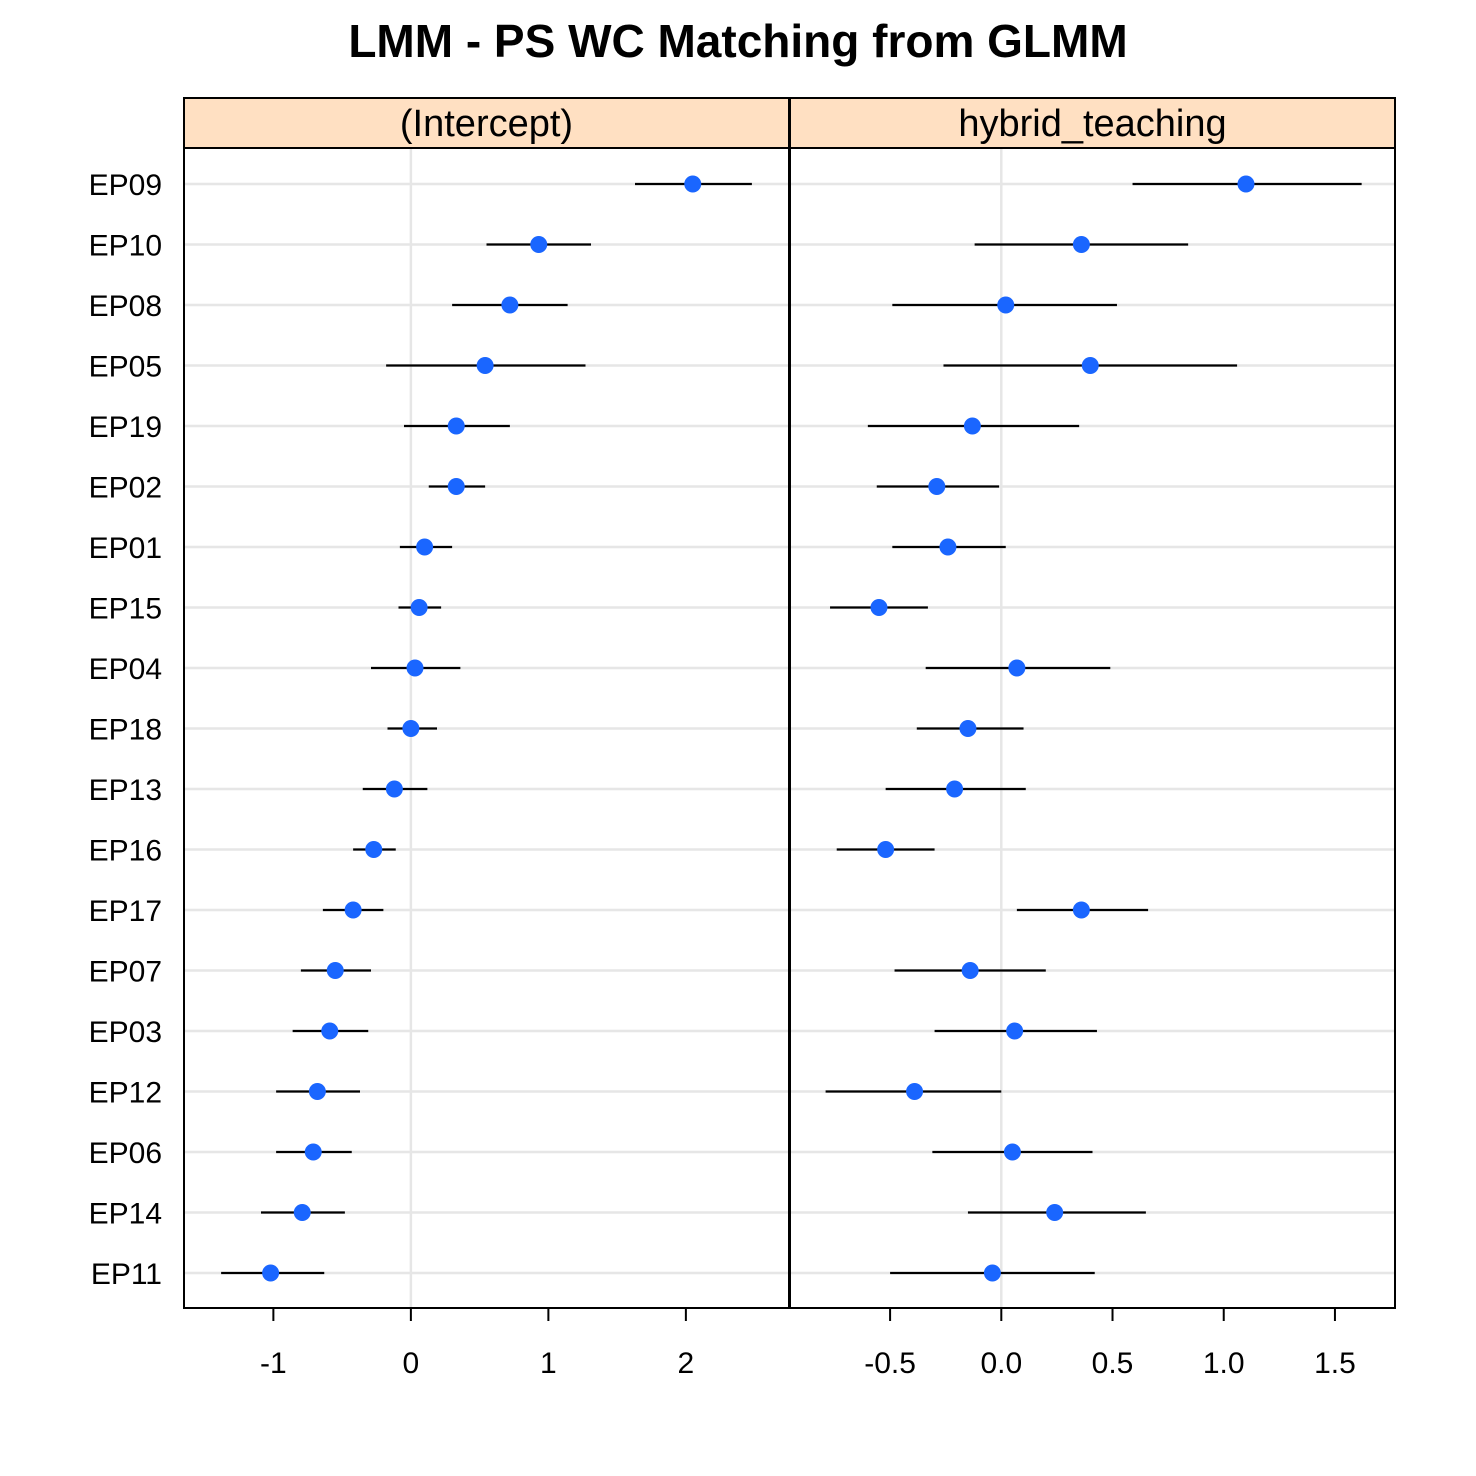 The height and width of the screenshot is (1476, 1476). What do you see at coordinates (335, 970) in the screenshot?
I see `panel-1-point-ep07` at bounding box center [335, 970].